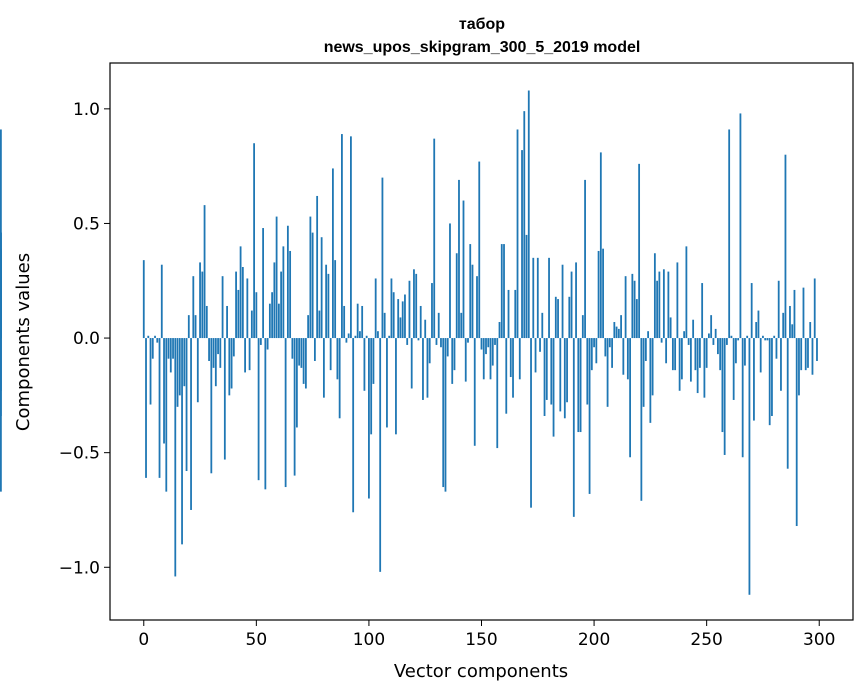 The image size is (867, 696). I want to click on y-tick-label: 1.0, so click(86, 110).